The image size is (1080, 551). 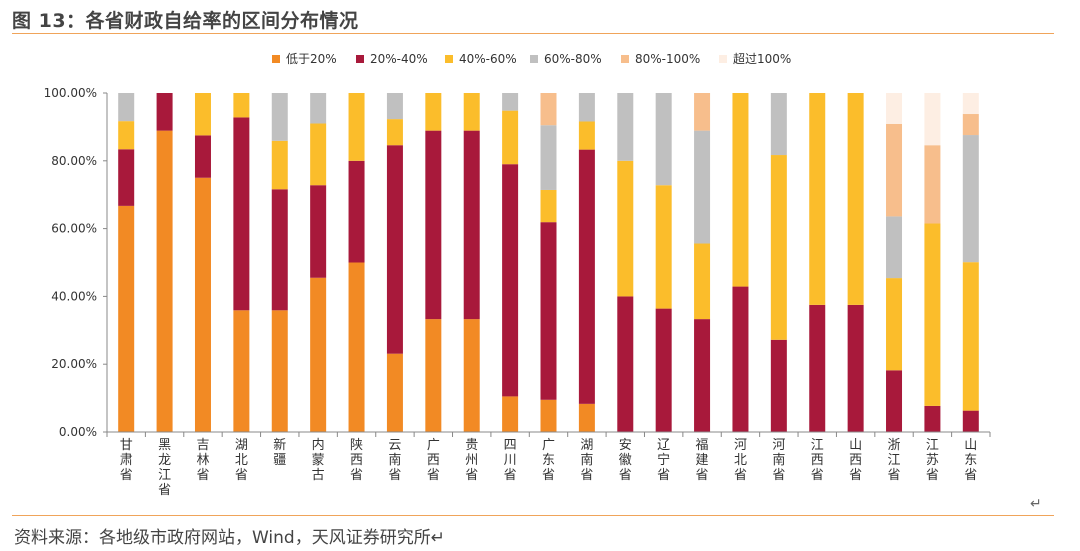 I want to click on x-category-label: 河南省, so click(x=778, y=460).